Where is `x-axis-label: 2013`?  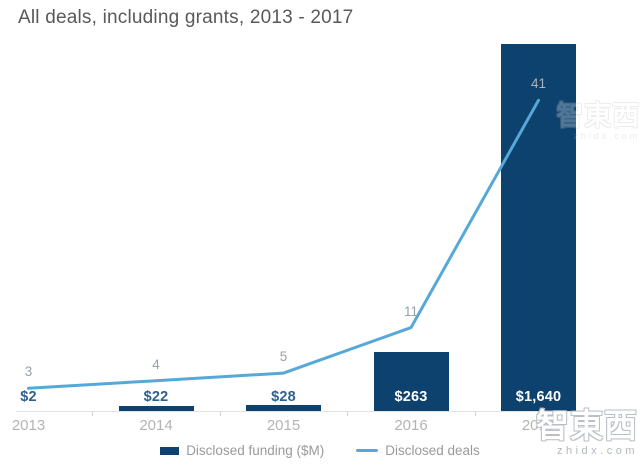
x-axis-label: 2013 is located at coordinates (28, 425).